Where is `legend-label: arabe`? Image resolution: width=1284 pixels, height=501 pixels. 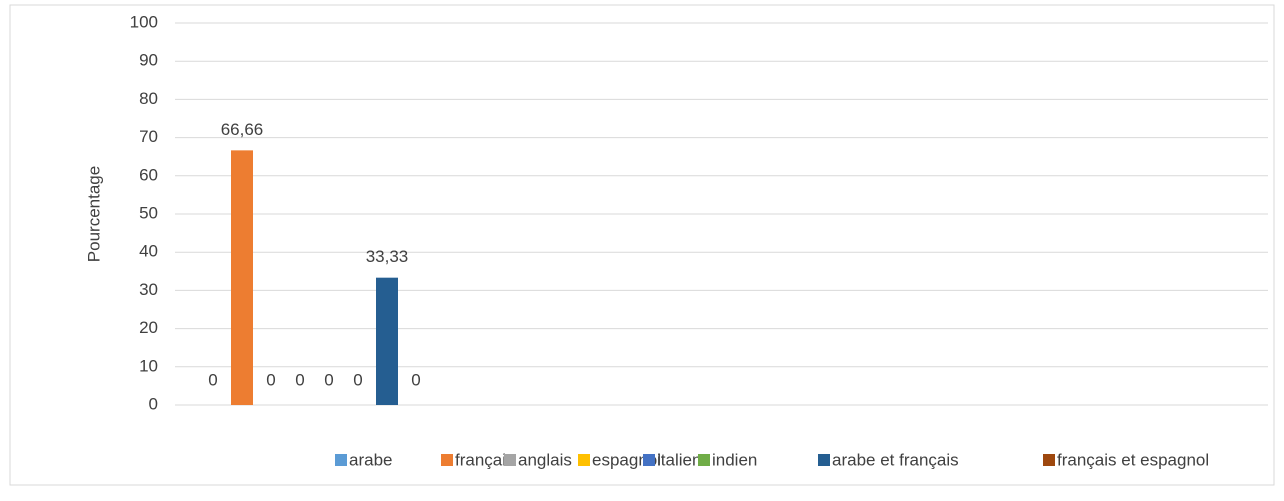
legend-label: arabe is located at coordinates (370, 459).